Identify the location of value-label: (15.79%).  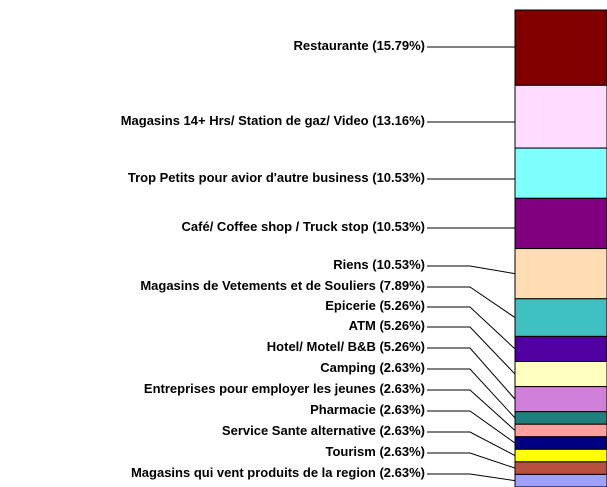
(398, 45).